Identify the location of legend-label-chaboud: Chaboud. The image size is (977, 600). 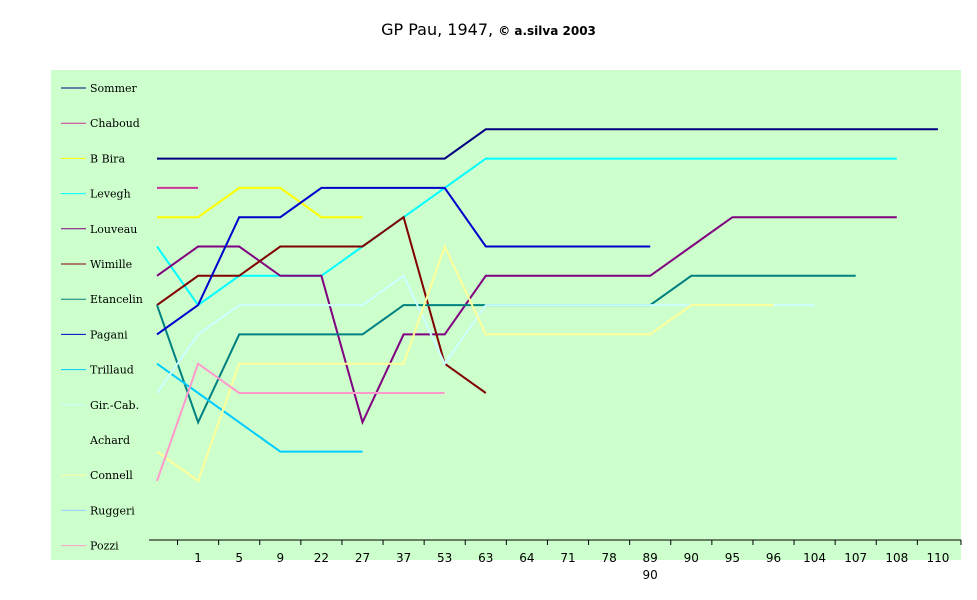
(115, 123).